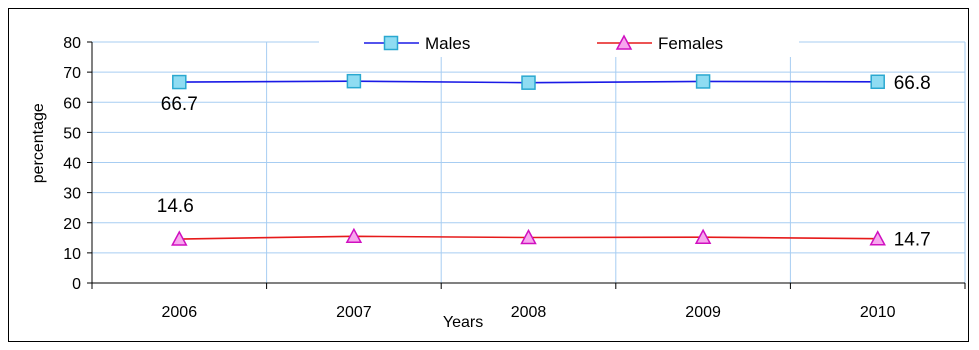  What do you see at coordinates (912, 240) in the screenshot?
I see `females-data-label-2010: 14.7` at bounding box center [912, 240].